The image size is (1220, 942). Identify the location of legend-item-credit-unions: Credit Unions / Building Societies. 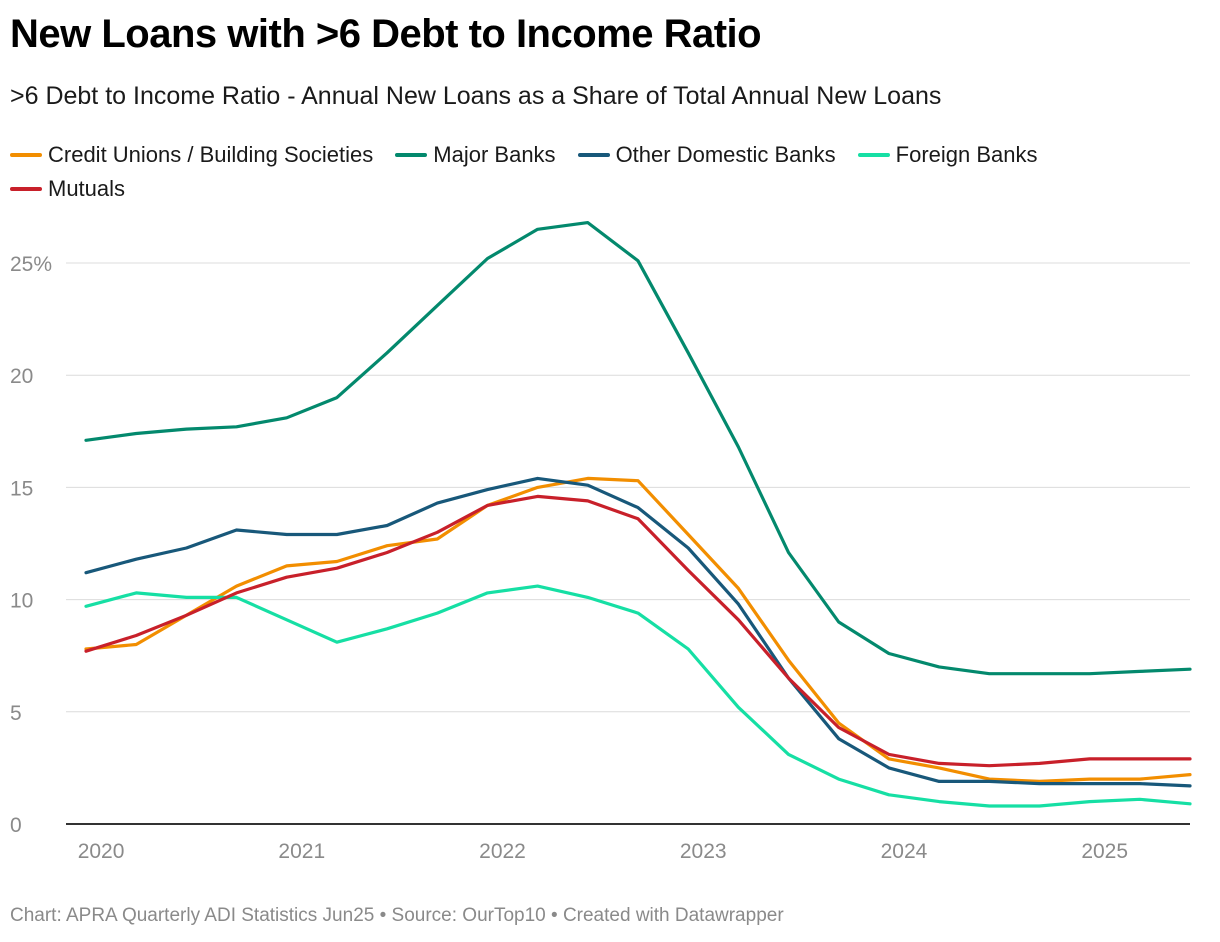
(191, 155).